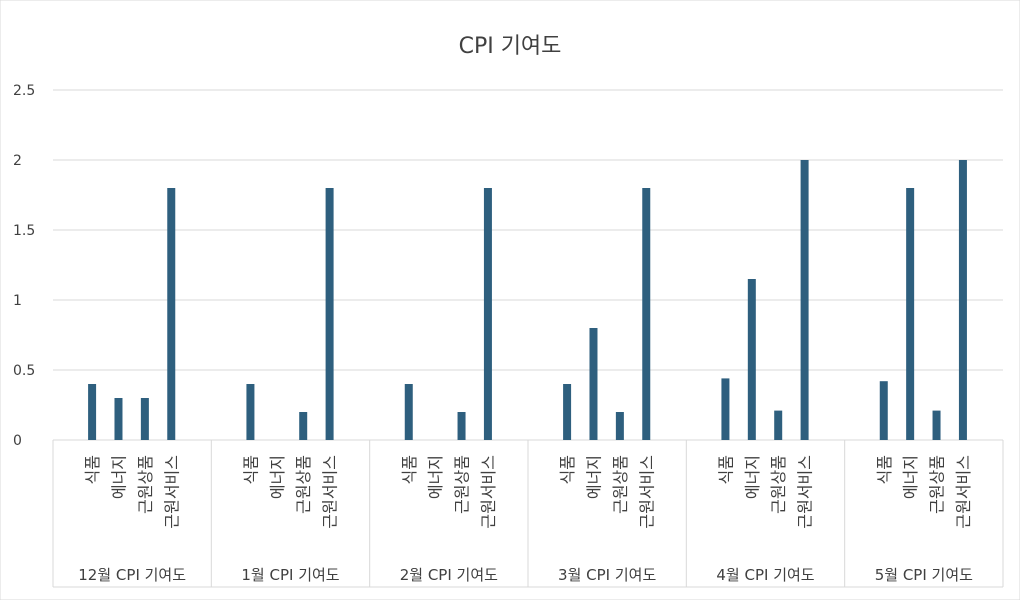 Image resolution: width=1020 pixels, height=604 pixels. Describe the element at coordinates (24, 266) in the screenshot. I see `y-axis-tick-labels: 0 0.5 1 1.5 2 2.5` at that location.